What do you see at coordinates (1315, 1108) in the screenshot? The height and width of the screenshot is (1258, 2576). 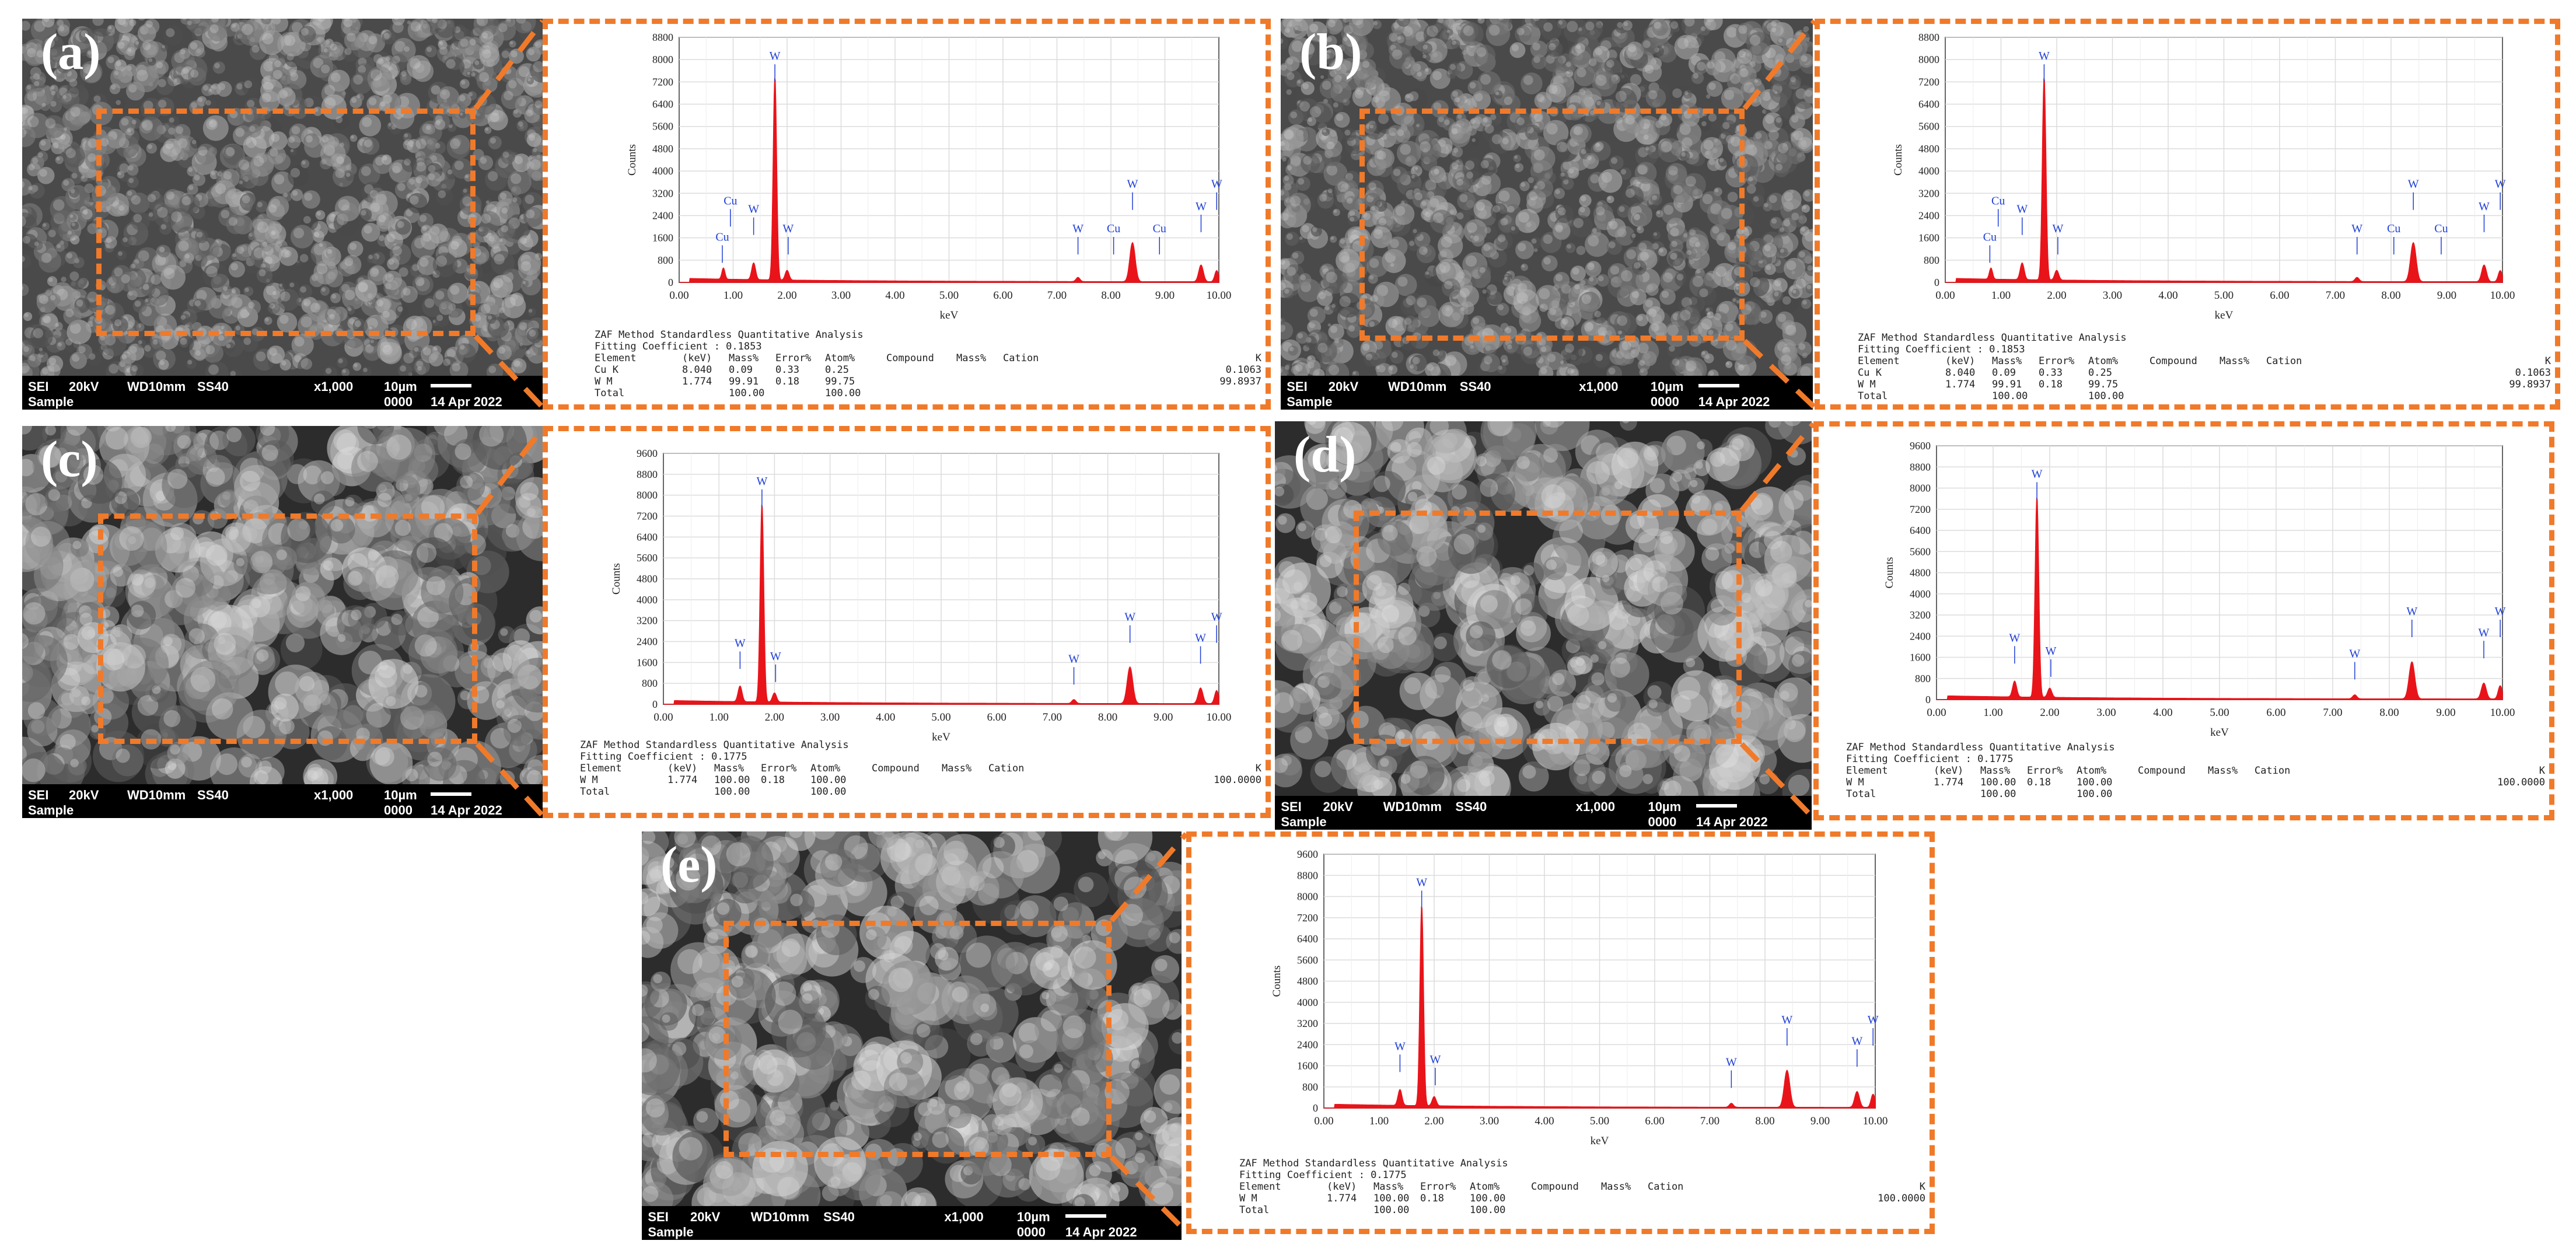 I see `y-tick-label: 0` at bounding box center [1315, 1108].